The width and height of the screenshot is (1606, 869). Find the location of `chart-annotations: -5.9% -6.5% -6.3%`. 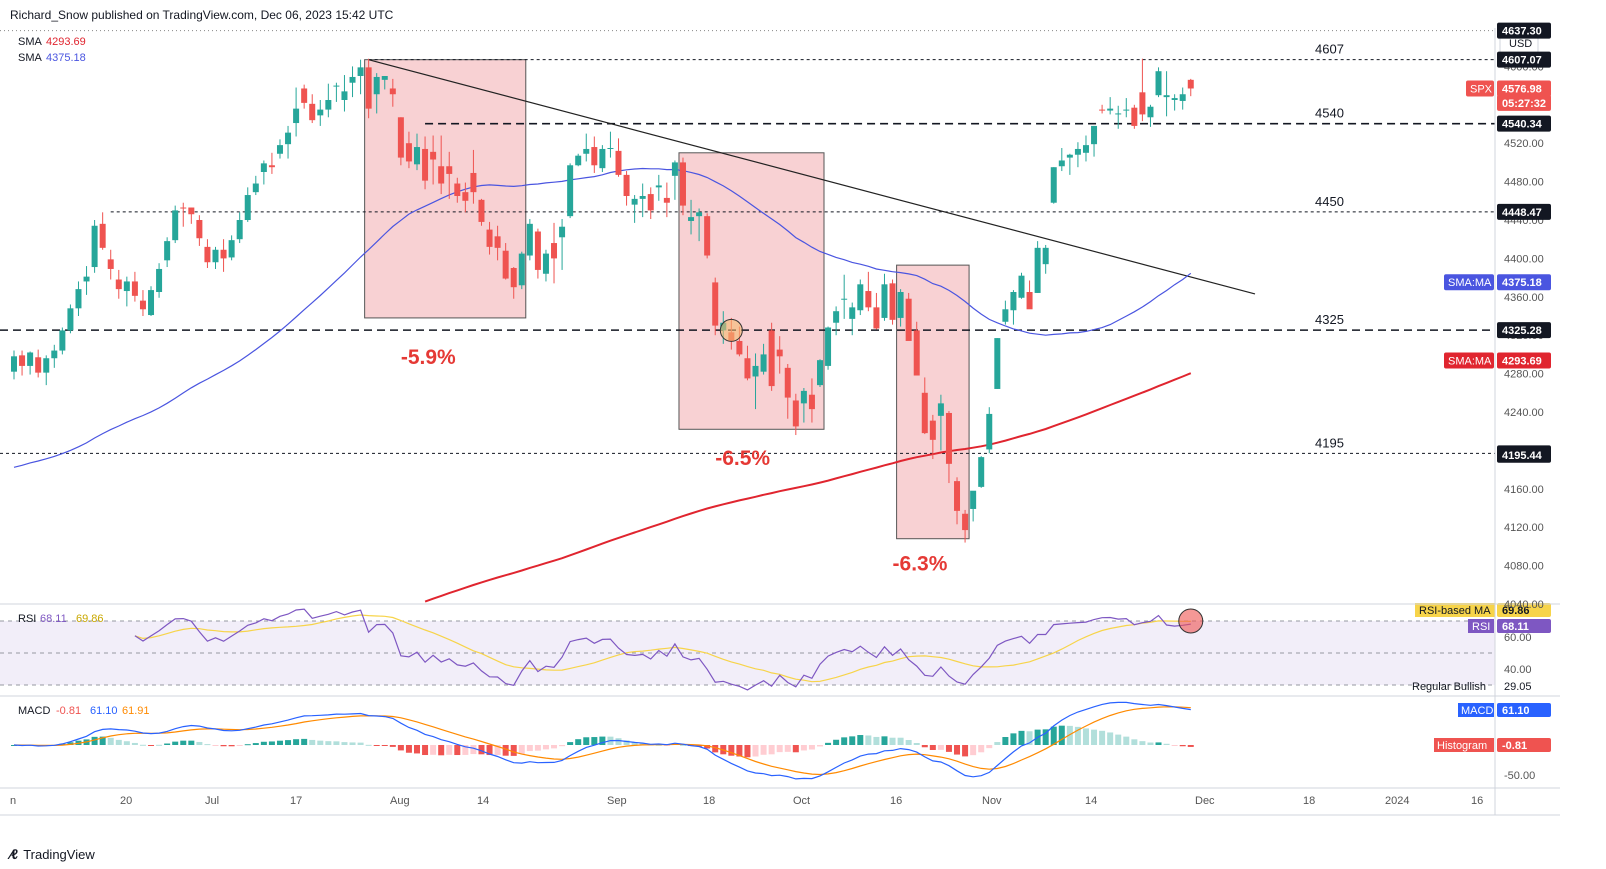

chart-annotations: -5.9% -6.5% -6.3% is located at coordinates (674, 446).